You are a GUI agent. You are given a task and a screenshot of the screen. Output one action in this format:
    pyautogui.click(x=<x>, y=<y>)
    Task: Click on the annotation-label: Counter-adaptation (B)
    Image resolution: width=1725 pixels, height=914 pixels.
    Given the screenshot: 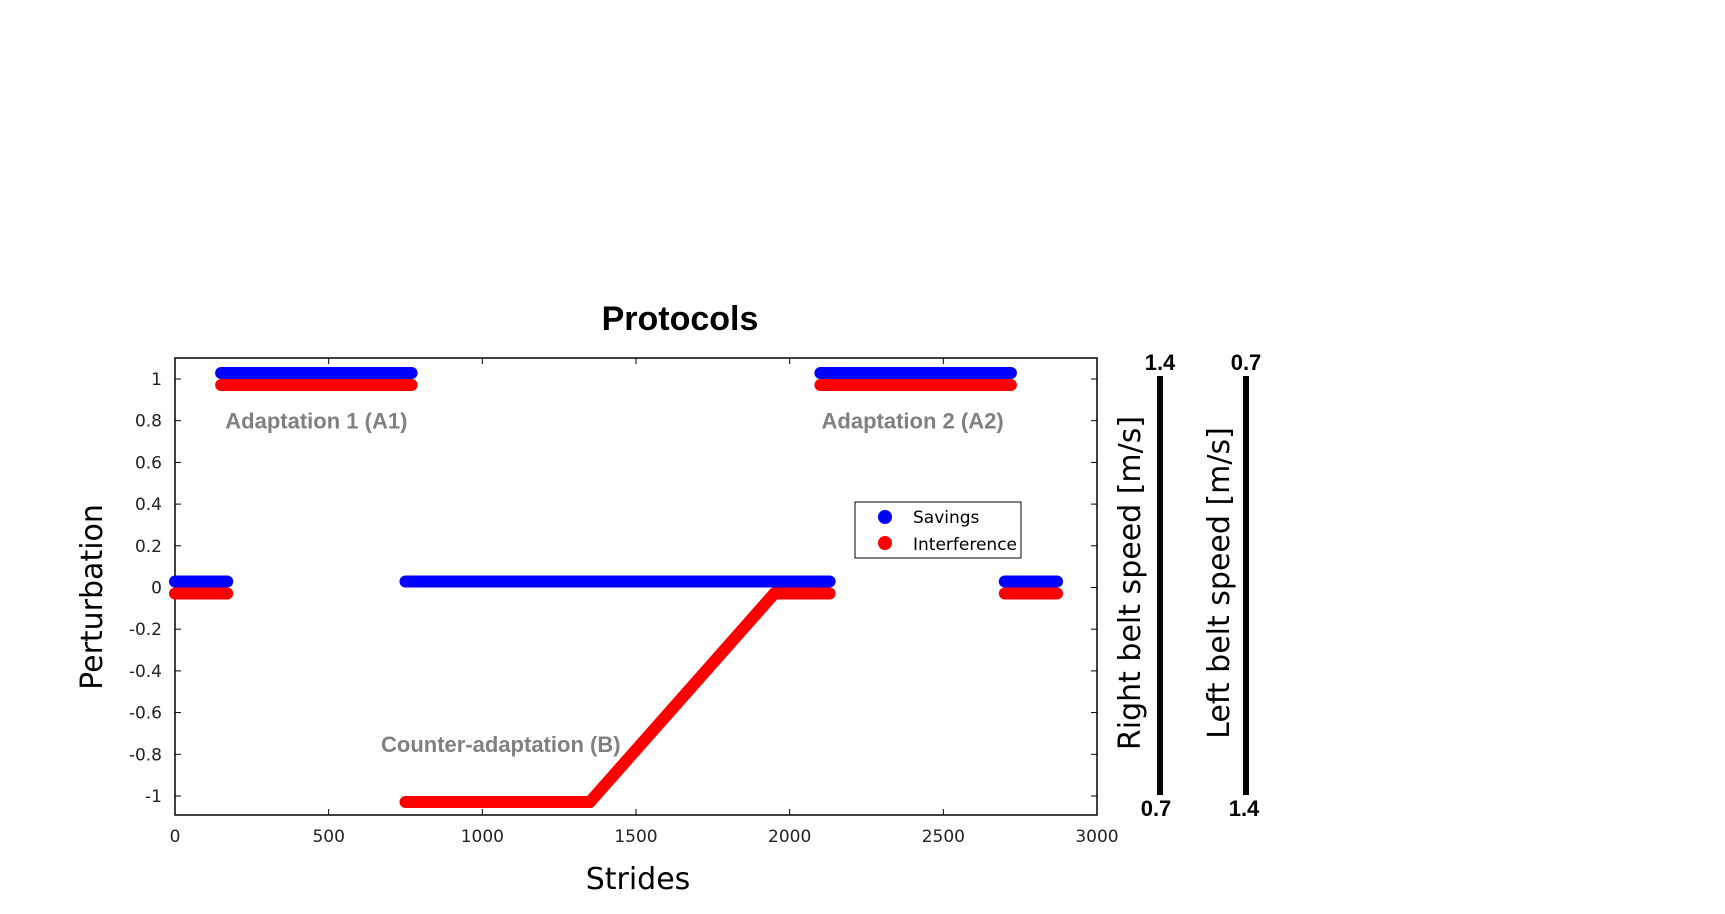 What is the action you would take?
    pyautogui.click(x=501, y=744)
    